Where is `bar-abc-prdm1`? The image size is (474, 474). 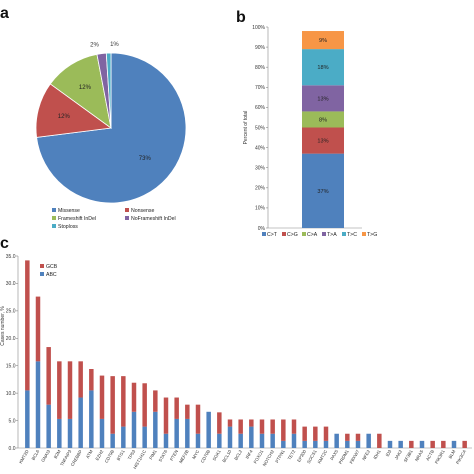 bar-abc-prdm1 is located at coordinates (347, 444).